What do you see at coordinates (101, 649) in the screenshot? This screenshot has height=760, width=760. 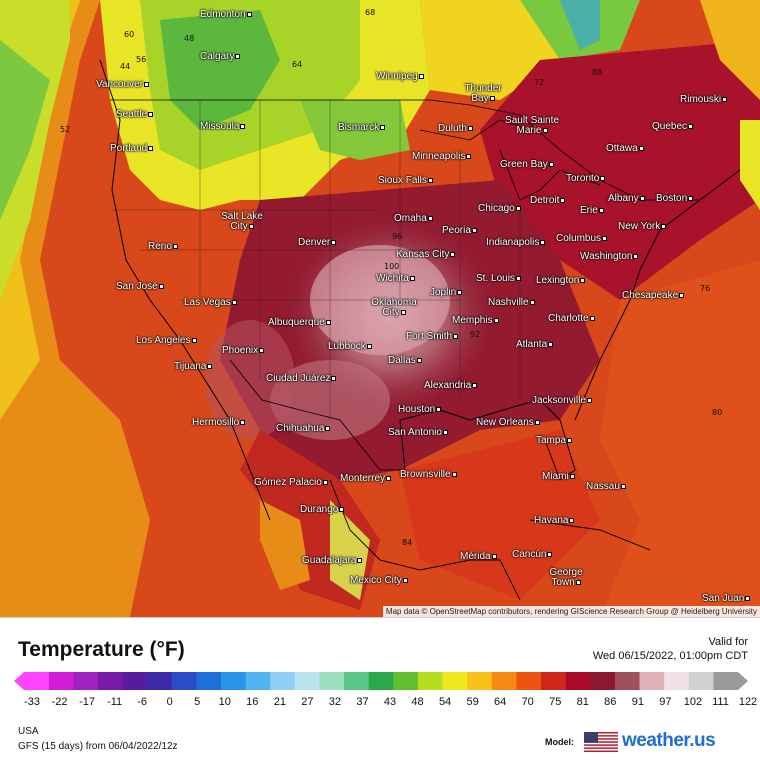 I see `legend-title: Temperature (°F)` at bounding box center [101, 649].